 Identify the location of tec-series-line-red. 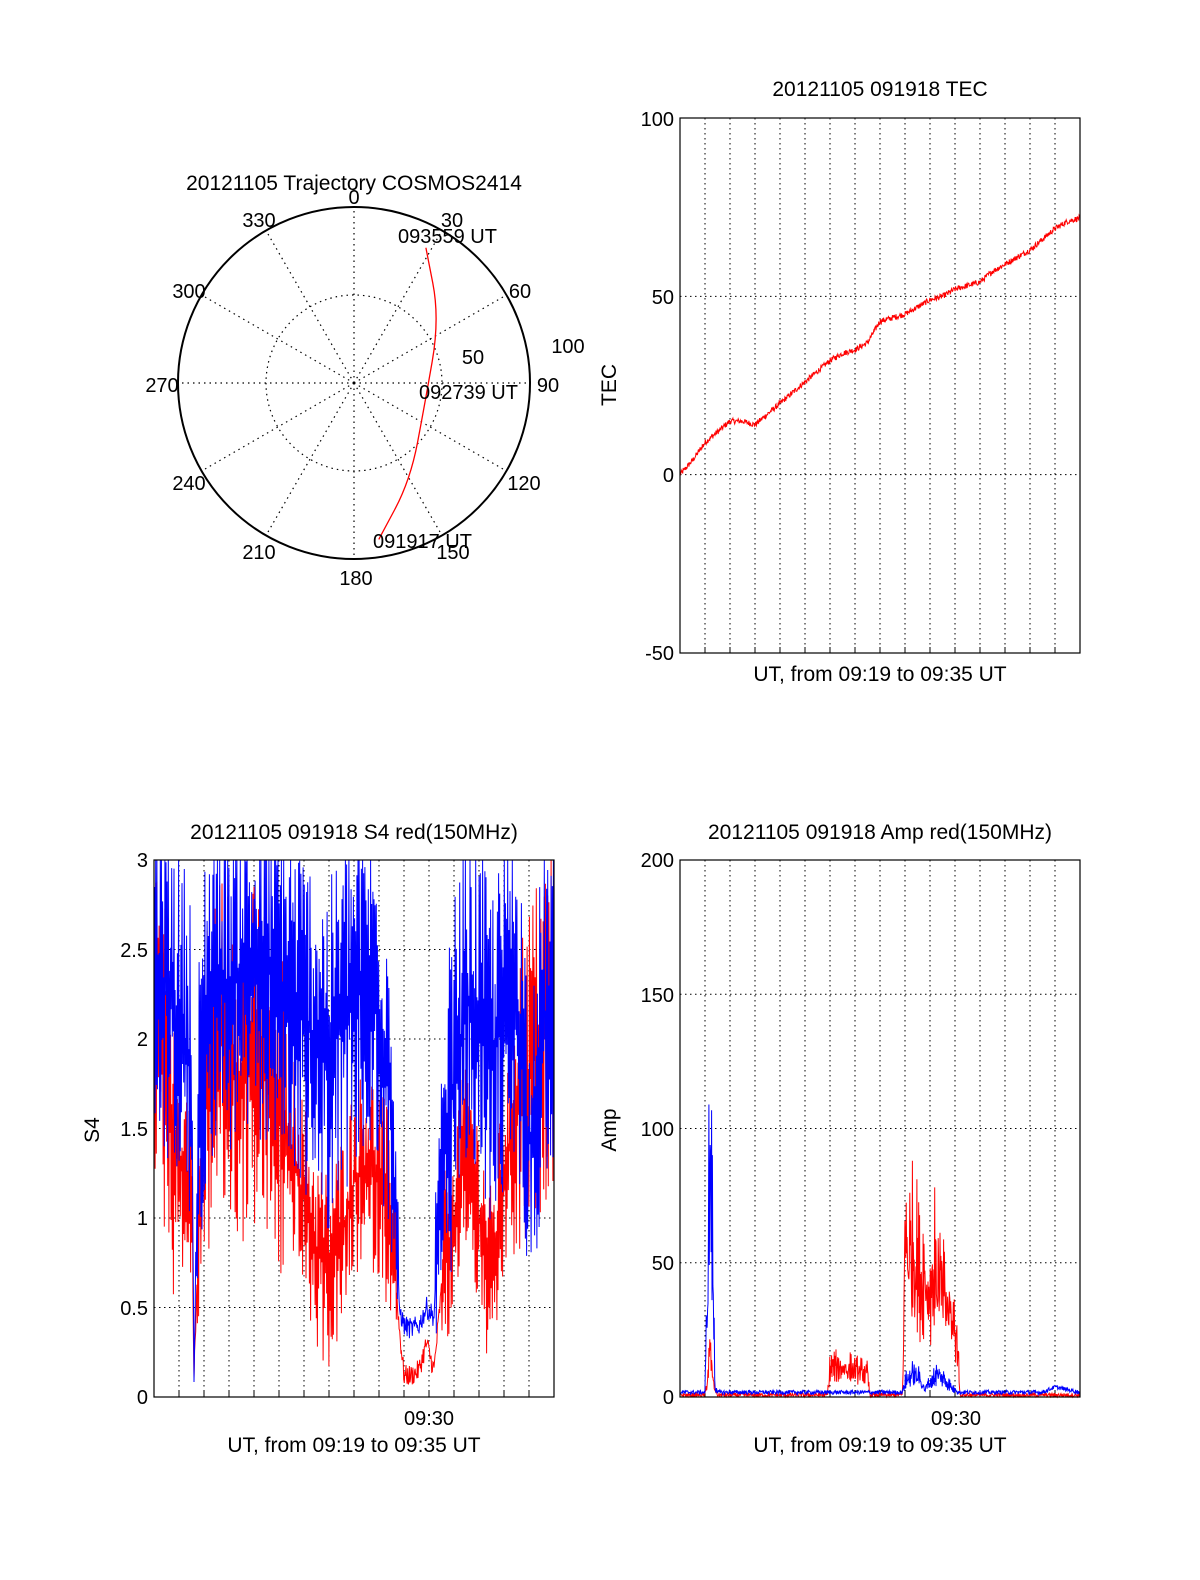
(880, 344).